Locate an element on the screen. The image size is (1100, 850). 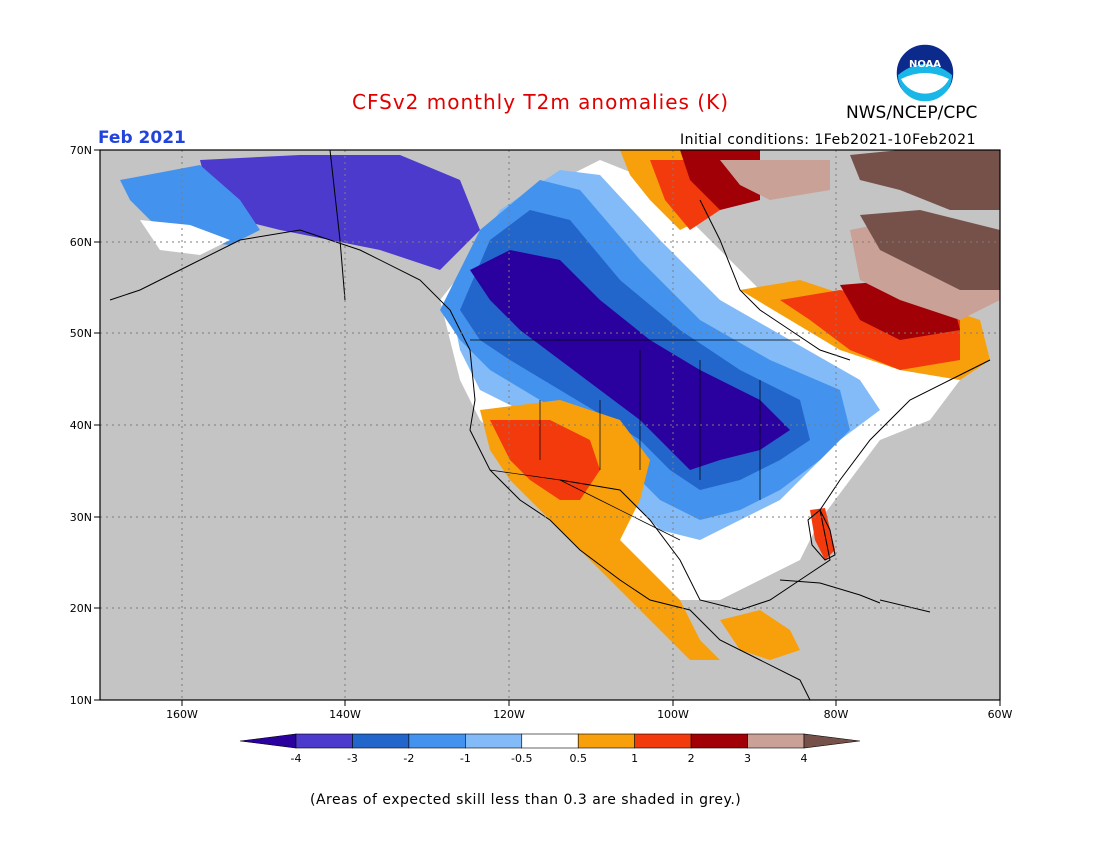
anomaly-florida is located at coordinates (822, 534).